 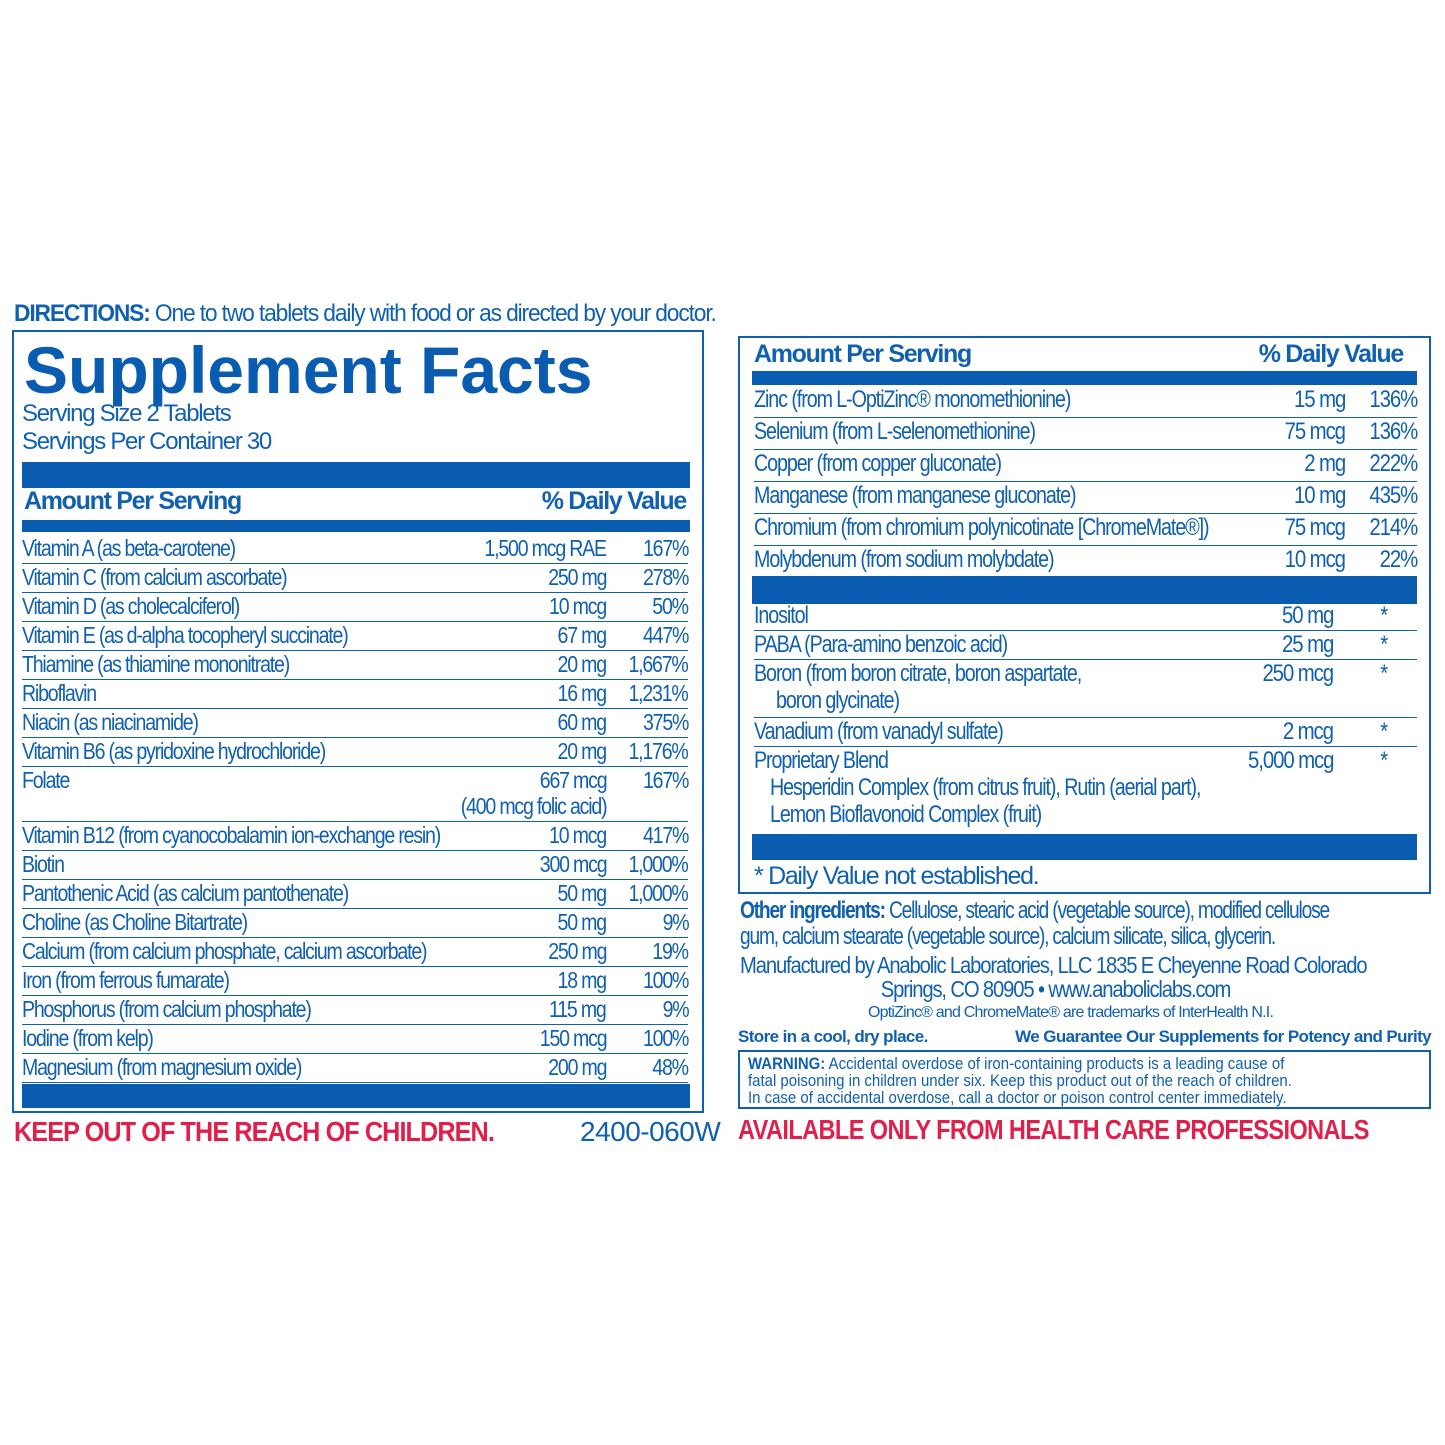 What do you see at coordinates (821, 760) in the screenshot?
I see `nutrient-name: Proprietary Blend` at bounding box center [821, 760].